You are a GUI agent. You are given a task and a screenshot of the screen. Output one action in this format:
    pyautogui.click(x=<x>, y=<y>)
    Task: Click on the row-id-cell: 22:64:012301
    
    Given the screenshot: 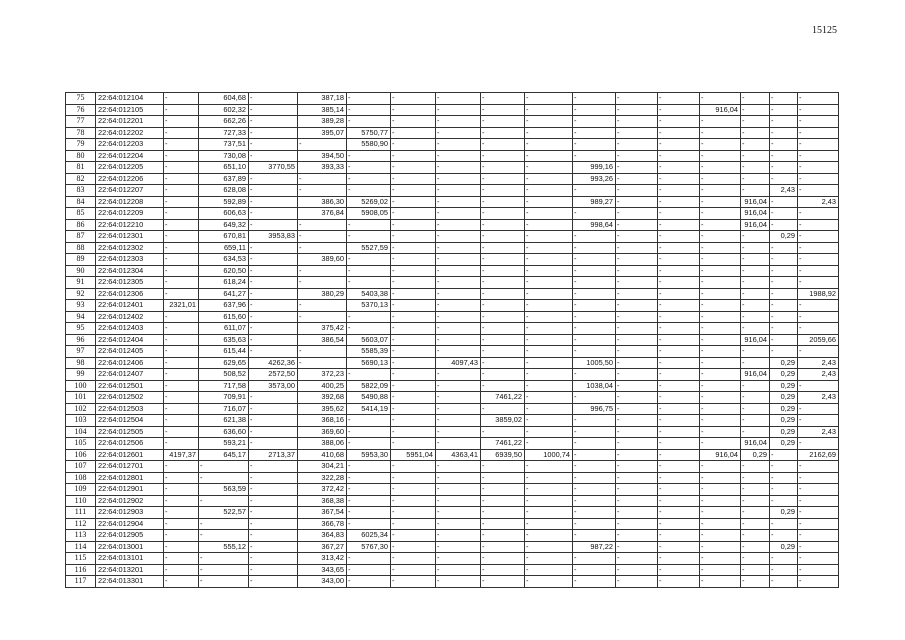 What is the action you would take?
    pyautogui.click(x=129, y=236)
    